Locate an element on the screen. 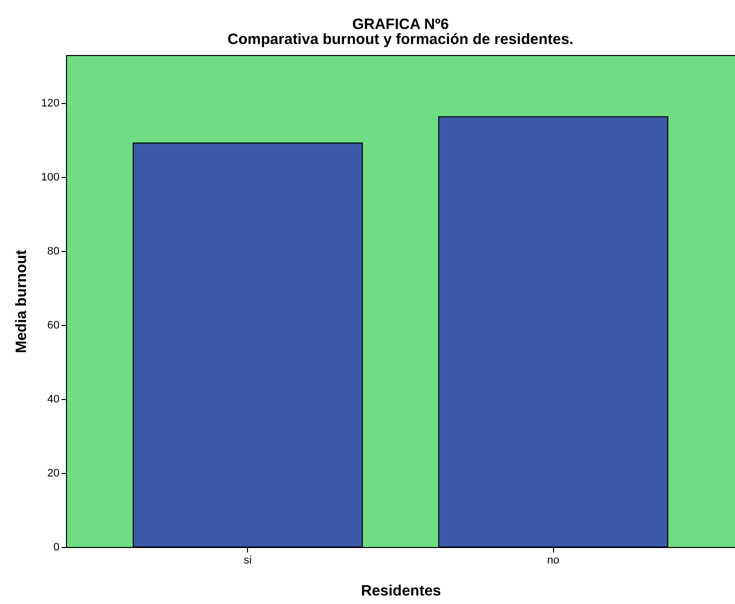 This screenshot has height=604, width=735. x-tick-label: no is located at coordinates (553, 560).